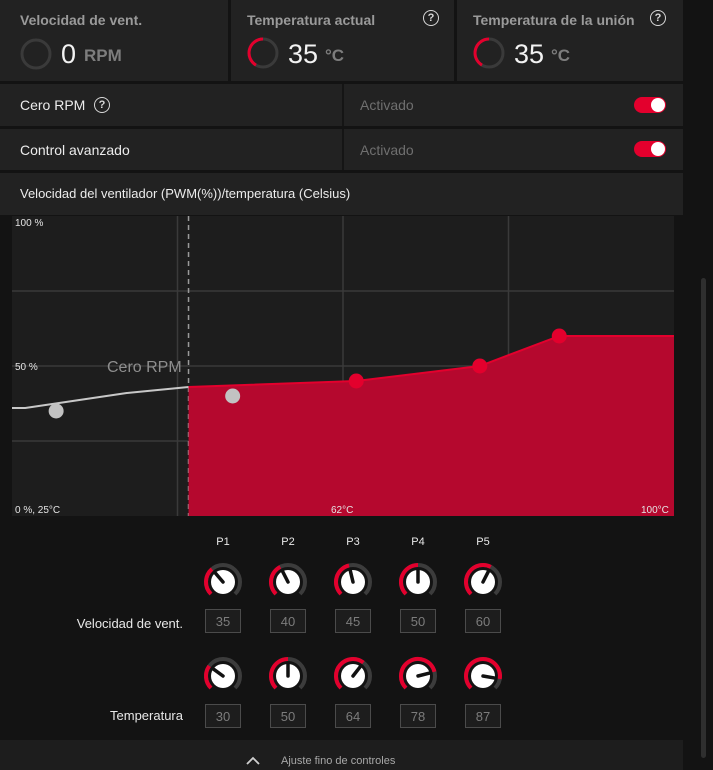 This screenshot has height=770, width=713. Describe the element at coordinates (129, 623) in the screenshot. I see `speed-row-label: Velocidad de vent.` at that location.